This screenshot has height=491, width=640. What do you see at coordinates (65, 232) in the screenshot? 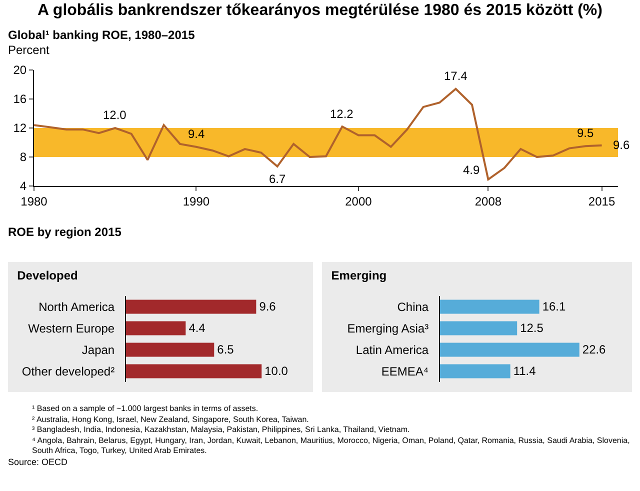
I see `text: ROE by region 2015` at bounding box center [65, 232].